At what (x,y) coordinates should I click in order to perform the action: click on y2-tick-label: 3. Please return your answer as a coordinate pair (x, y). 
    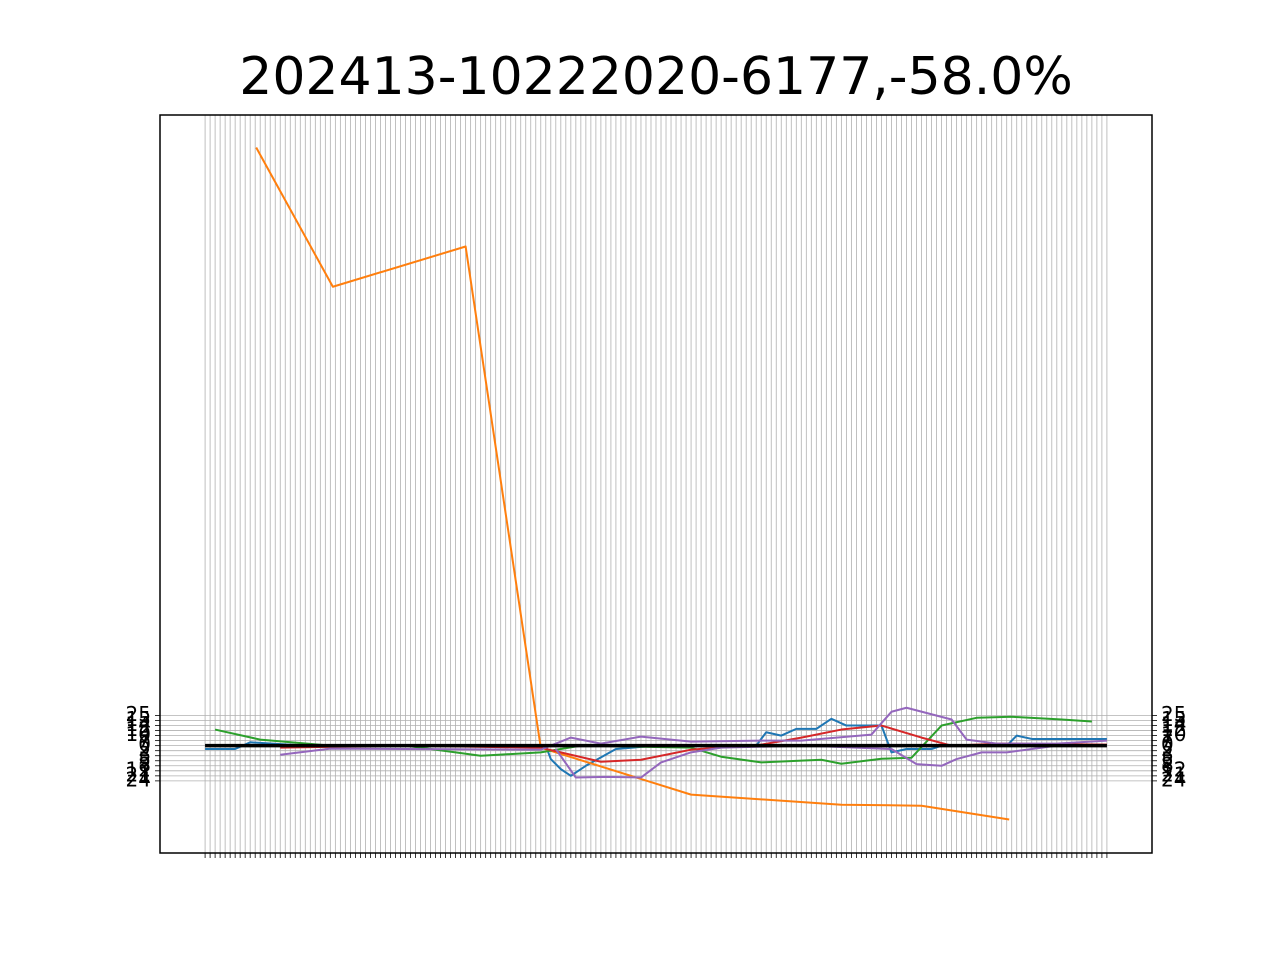
    Looking at the image, I should click on (1167, 754).